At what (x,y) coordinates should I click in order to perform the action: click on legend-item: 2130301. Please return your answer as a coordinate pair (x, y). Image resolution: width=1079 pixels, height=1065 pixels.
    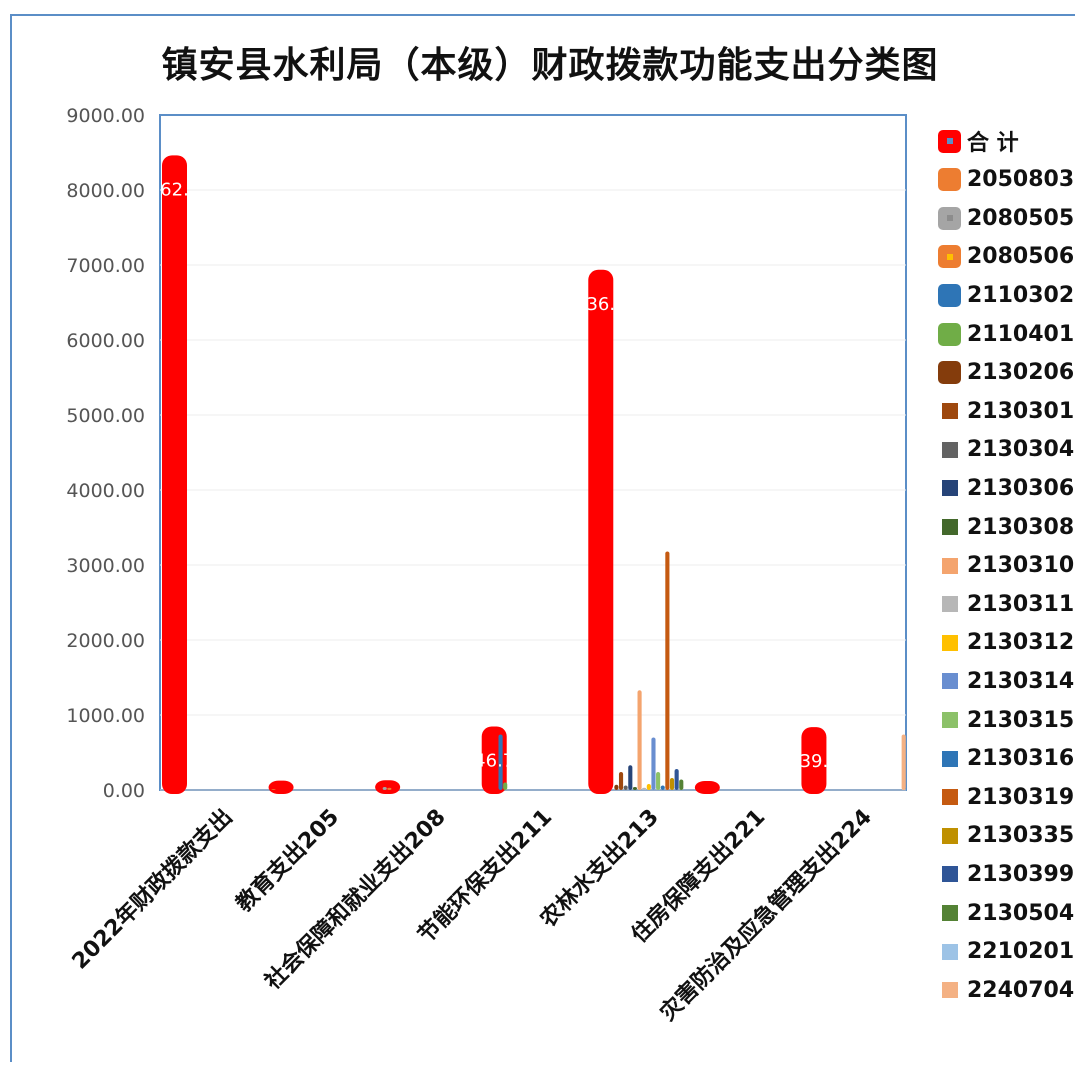
    Looking at the image, I should click on (1006, 411).